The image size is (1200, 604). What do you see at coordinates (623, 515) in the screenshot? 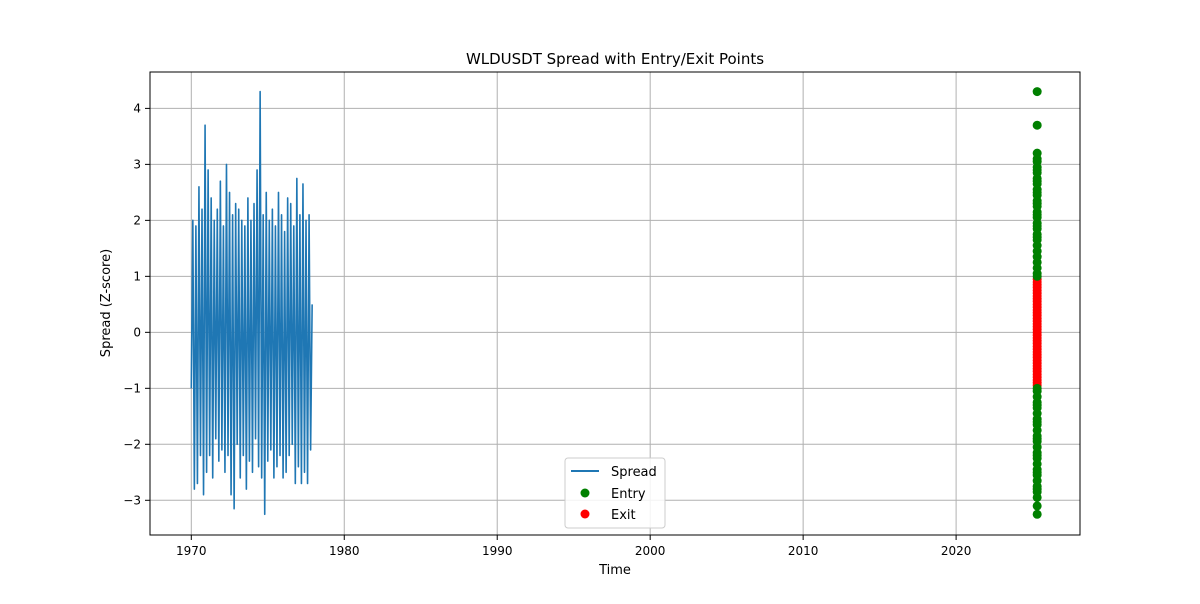
I see `legend-exit-label: Exit` at bounding box center [623, 515].